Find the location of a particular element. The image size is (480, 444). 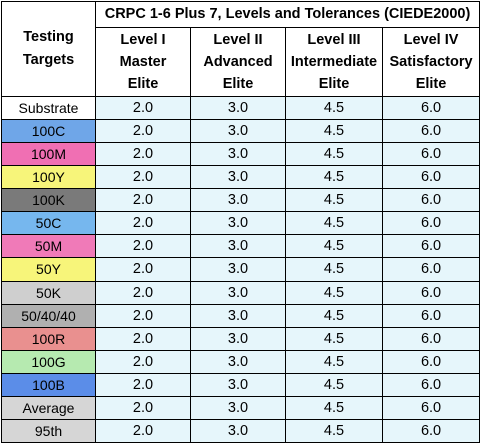

level-4-header: Level IV Satisfactory Elite is located at coordinates (430, 62).